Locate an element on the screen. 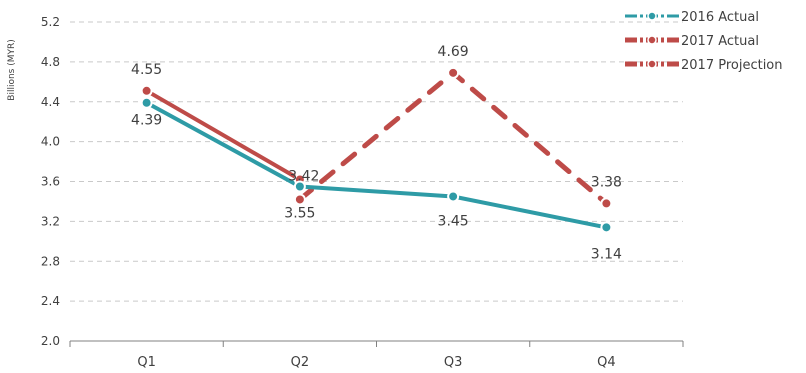 The image size is (806, 373). x-tick-label: Q3 is located at coordinates (453, 362).